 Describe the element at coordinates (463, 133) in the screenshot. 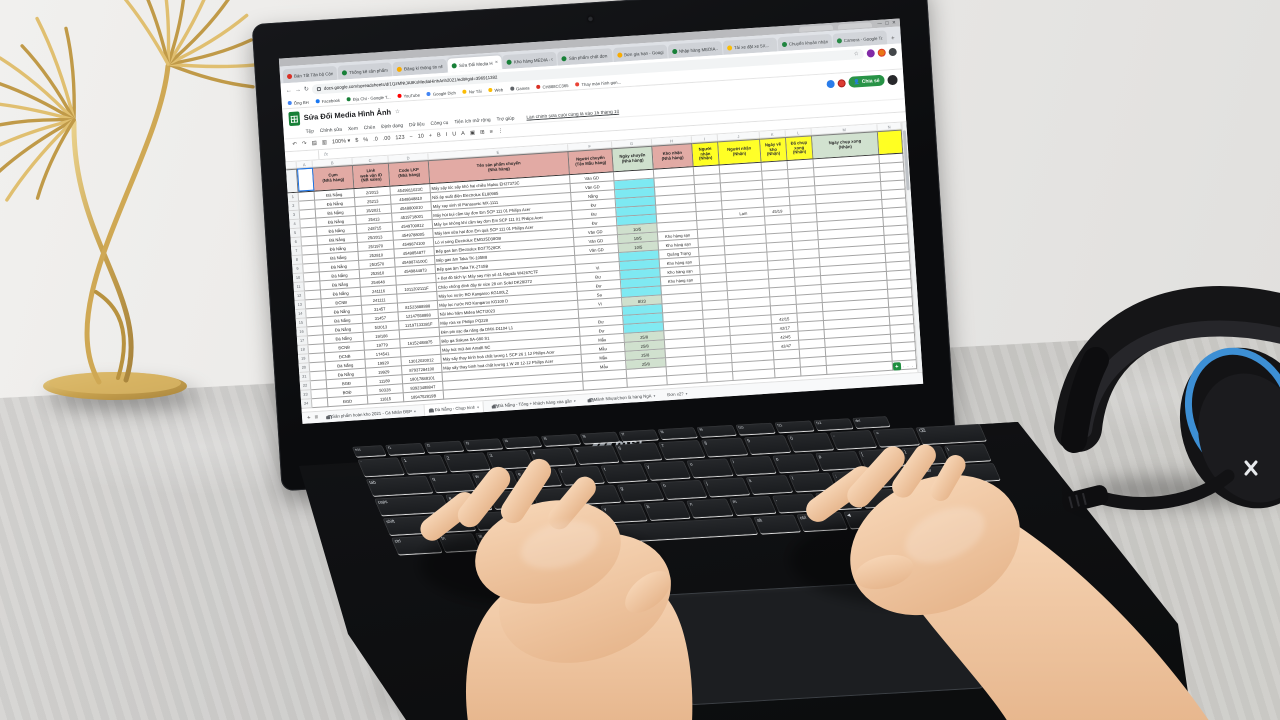

I see `text-color-icon: A` at that location.